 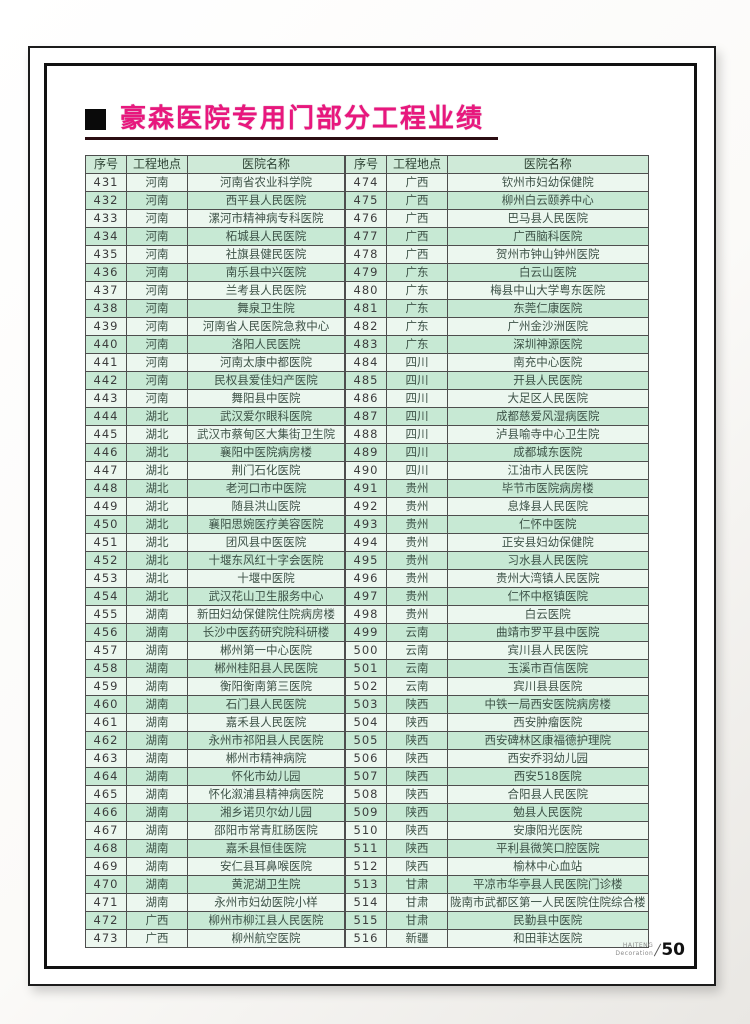 I want to click on table-row: 449 湖北 随县洪山医院, so click(x=215, y=506).